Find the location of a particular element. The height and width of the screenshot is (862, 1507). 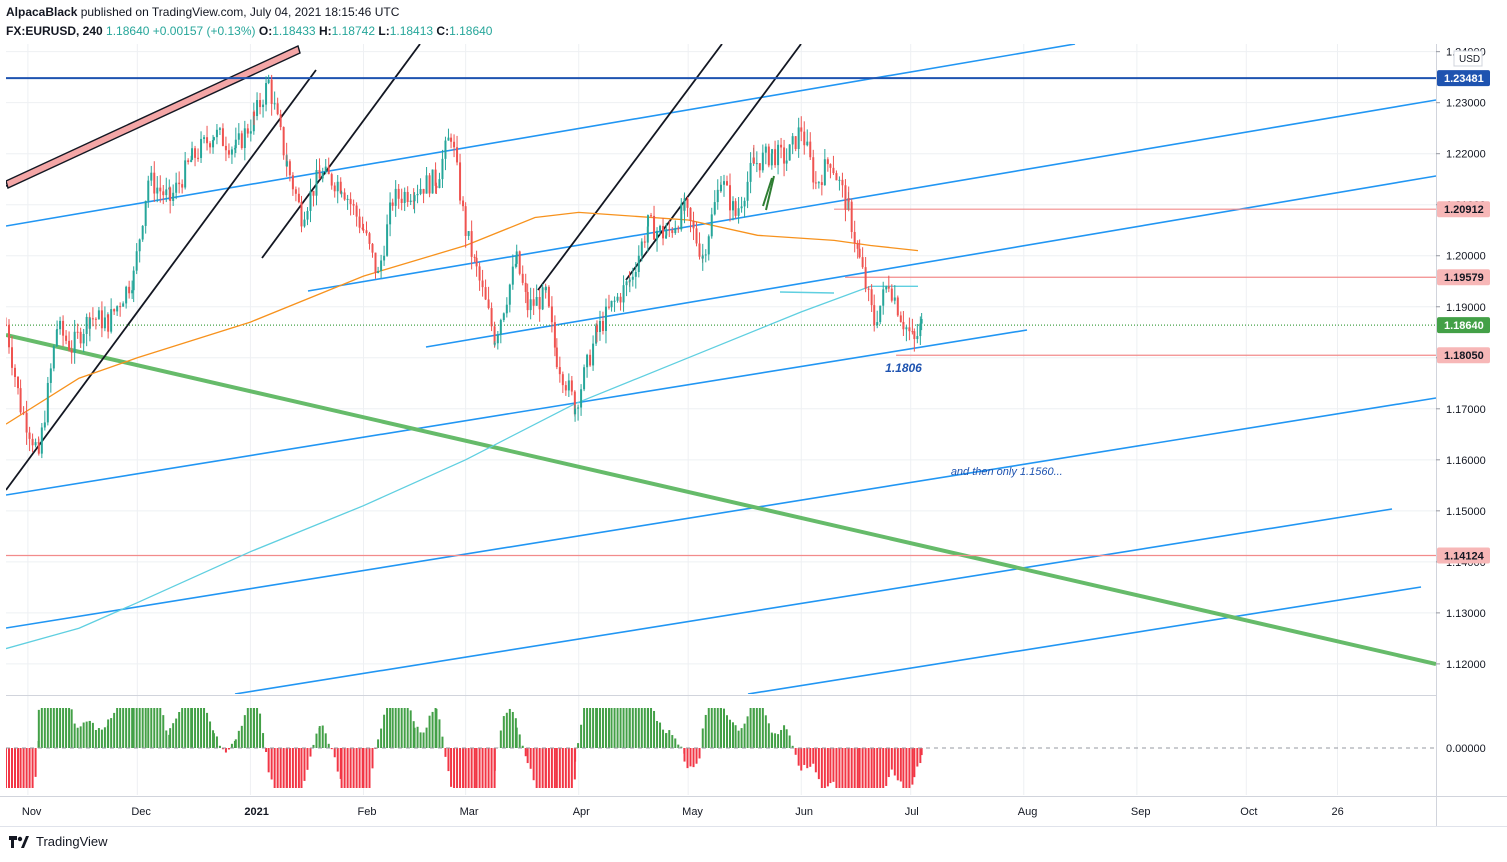

black-trend-line is located at coordinates (713, 162).